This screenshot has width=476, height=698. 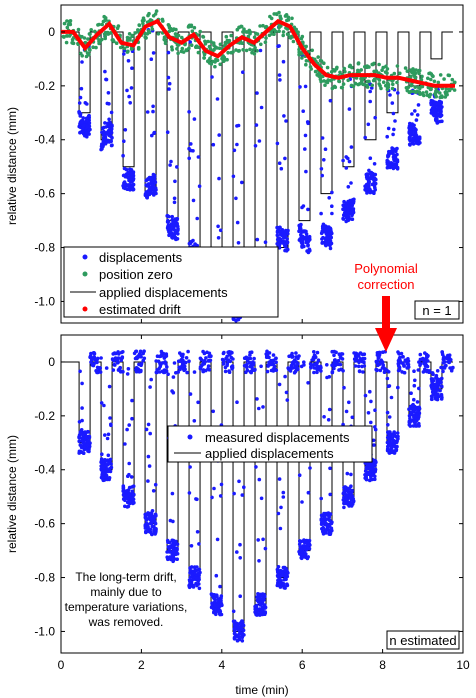 I want to click on bottom-annotation-box, so click(x=423, y=640).